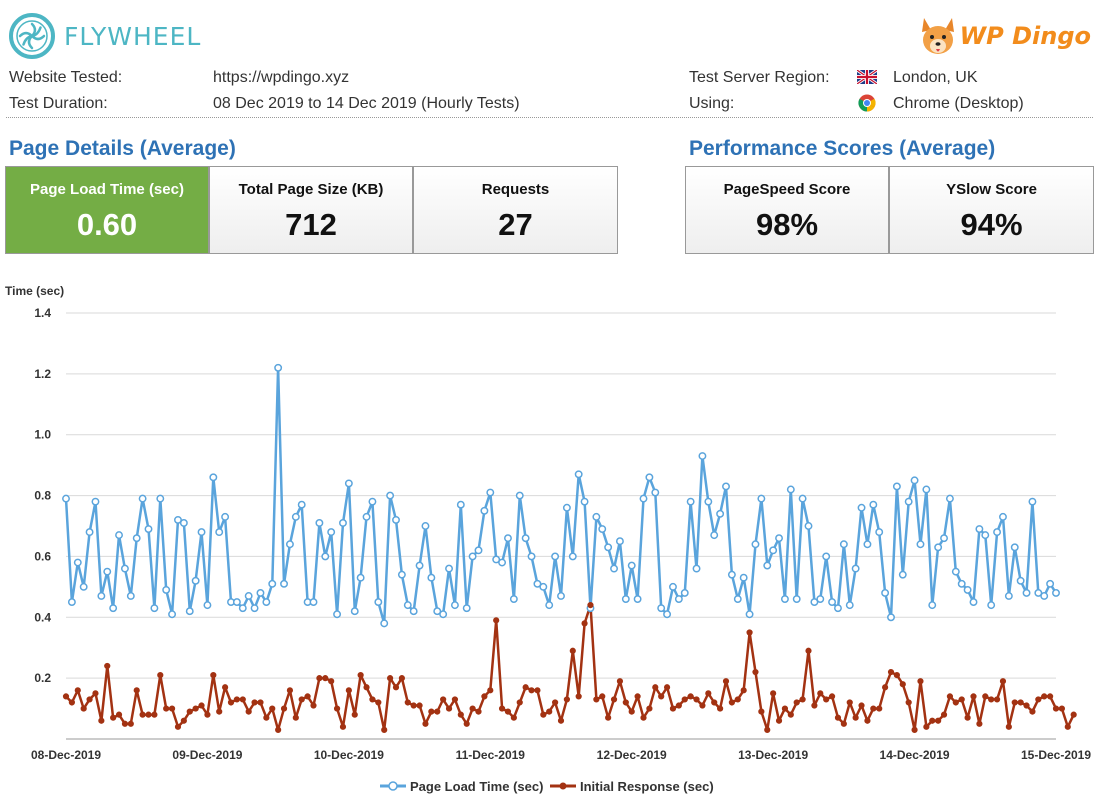 This screenshot has width=1099, height=800. Describe the element at coordinates (1025, 36) in the screenshot. I see `partner-logo-text: WP Dingo` at that location.